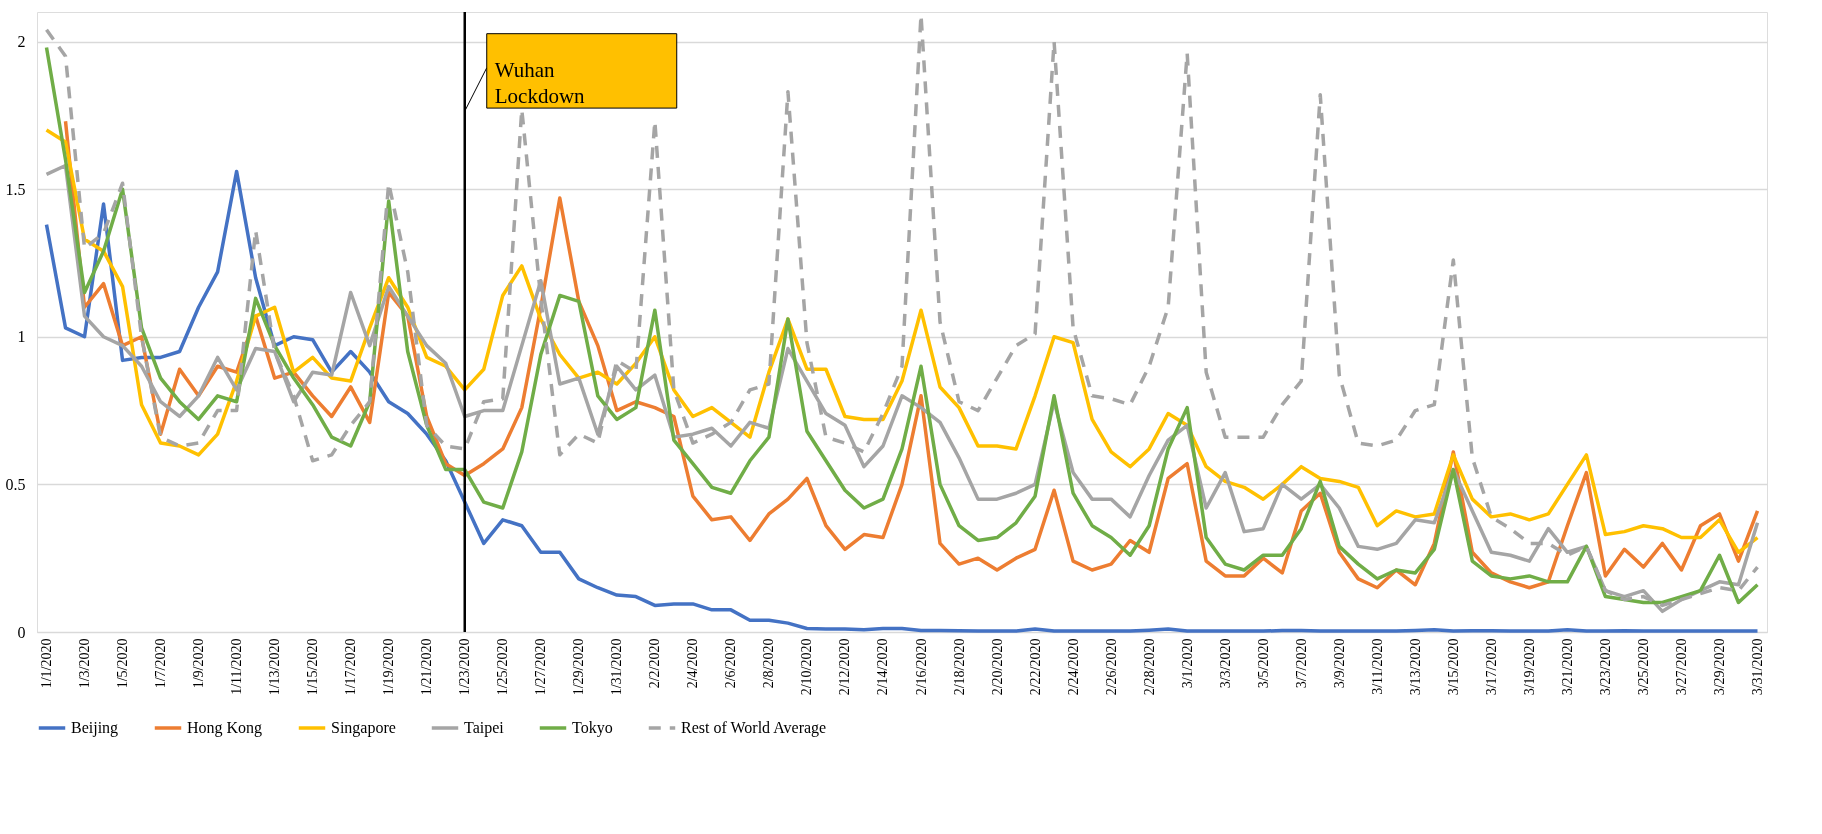  What do you see at coordinates (484, 728) in the screenshot?
I see `legend-label: Taipei` at bounding box center [484, 728].